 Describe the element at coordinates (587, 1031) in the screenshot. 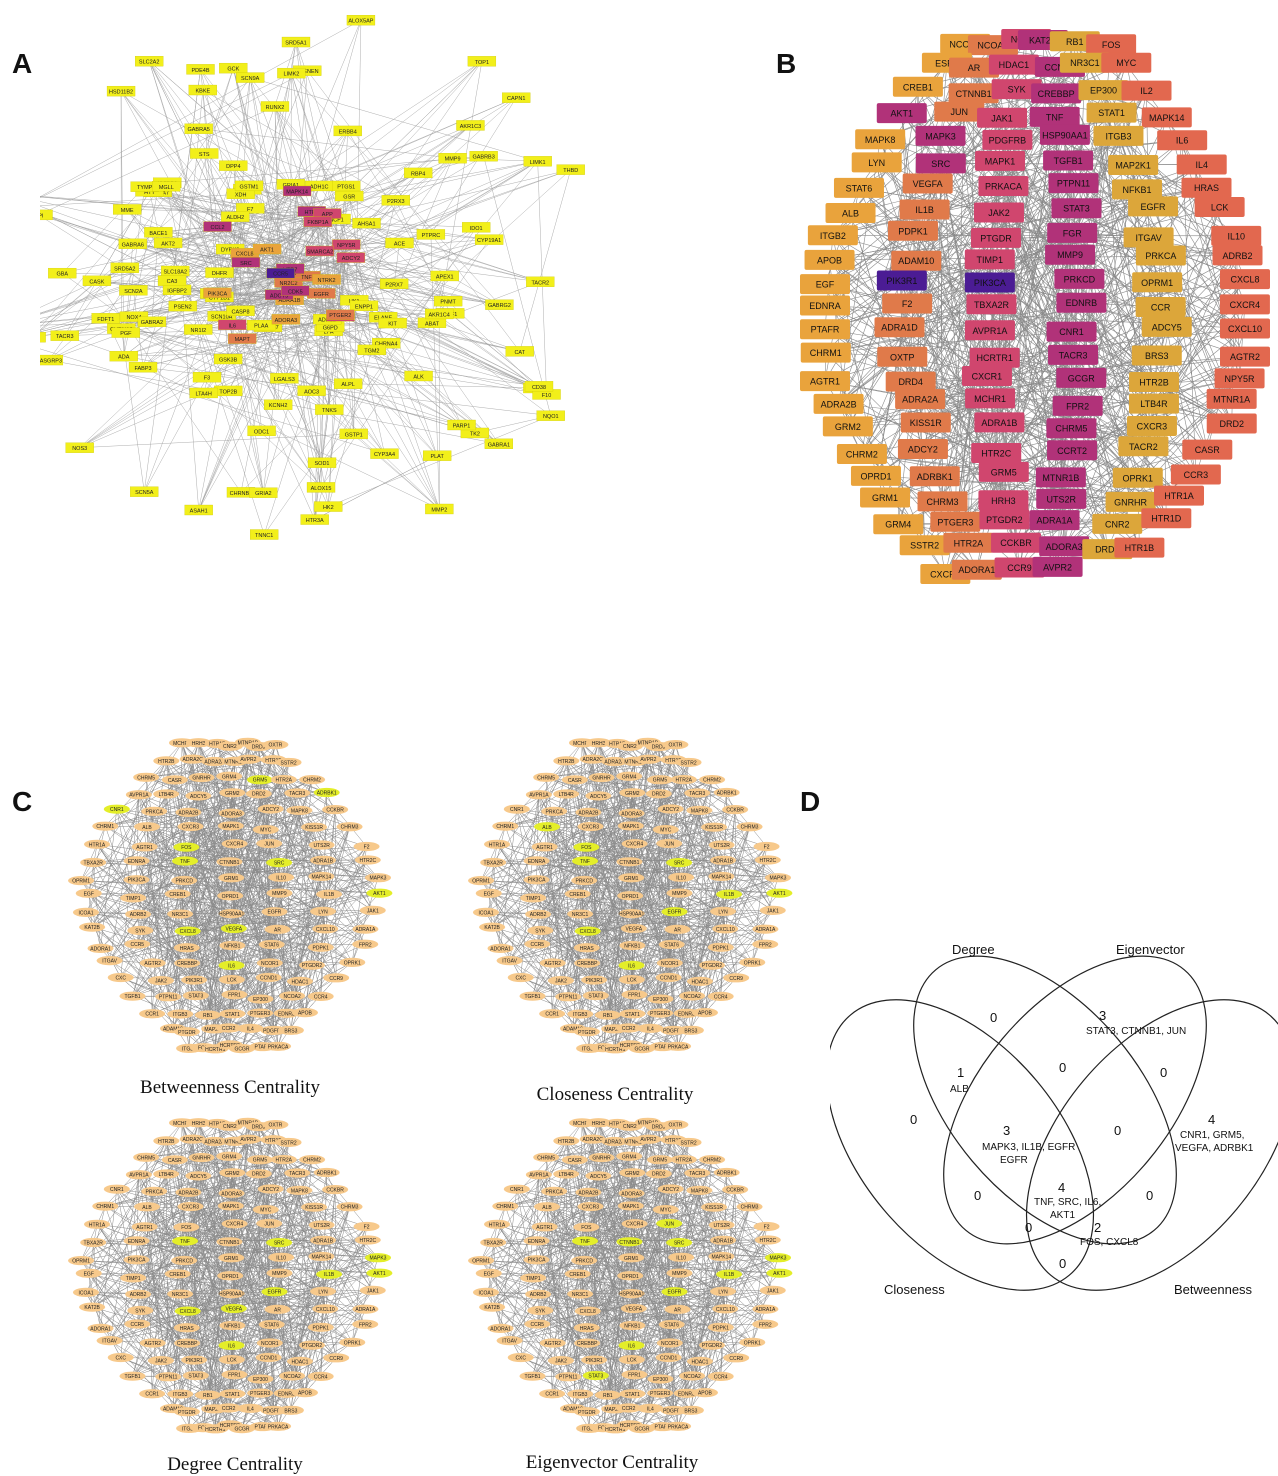

I see `node-ptgdr: PTGDR` at that location.